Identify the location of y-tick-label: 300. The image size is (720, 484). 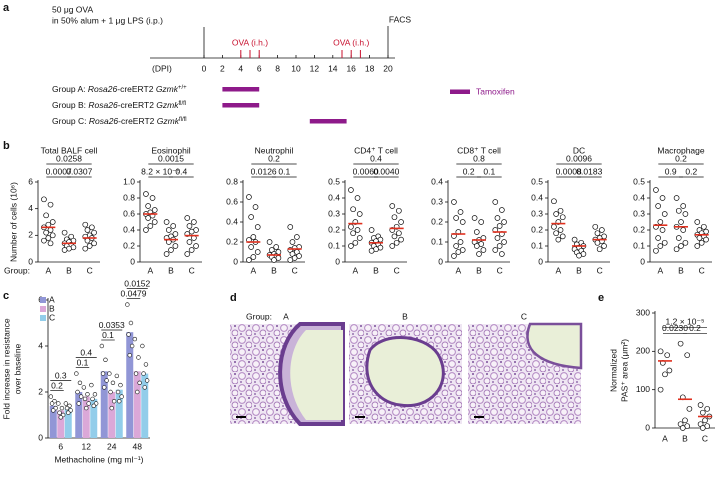
(643, 312).